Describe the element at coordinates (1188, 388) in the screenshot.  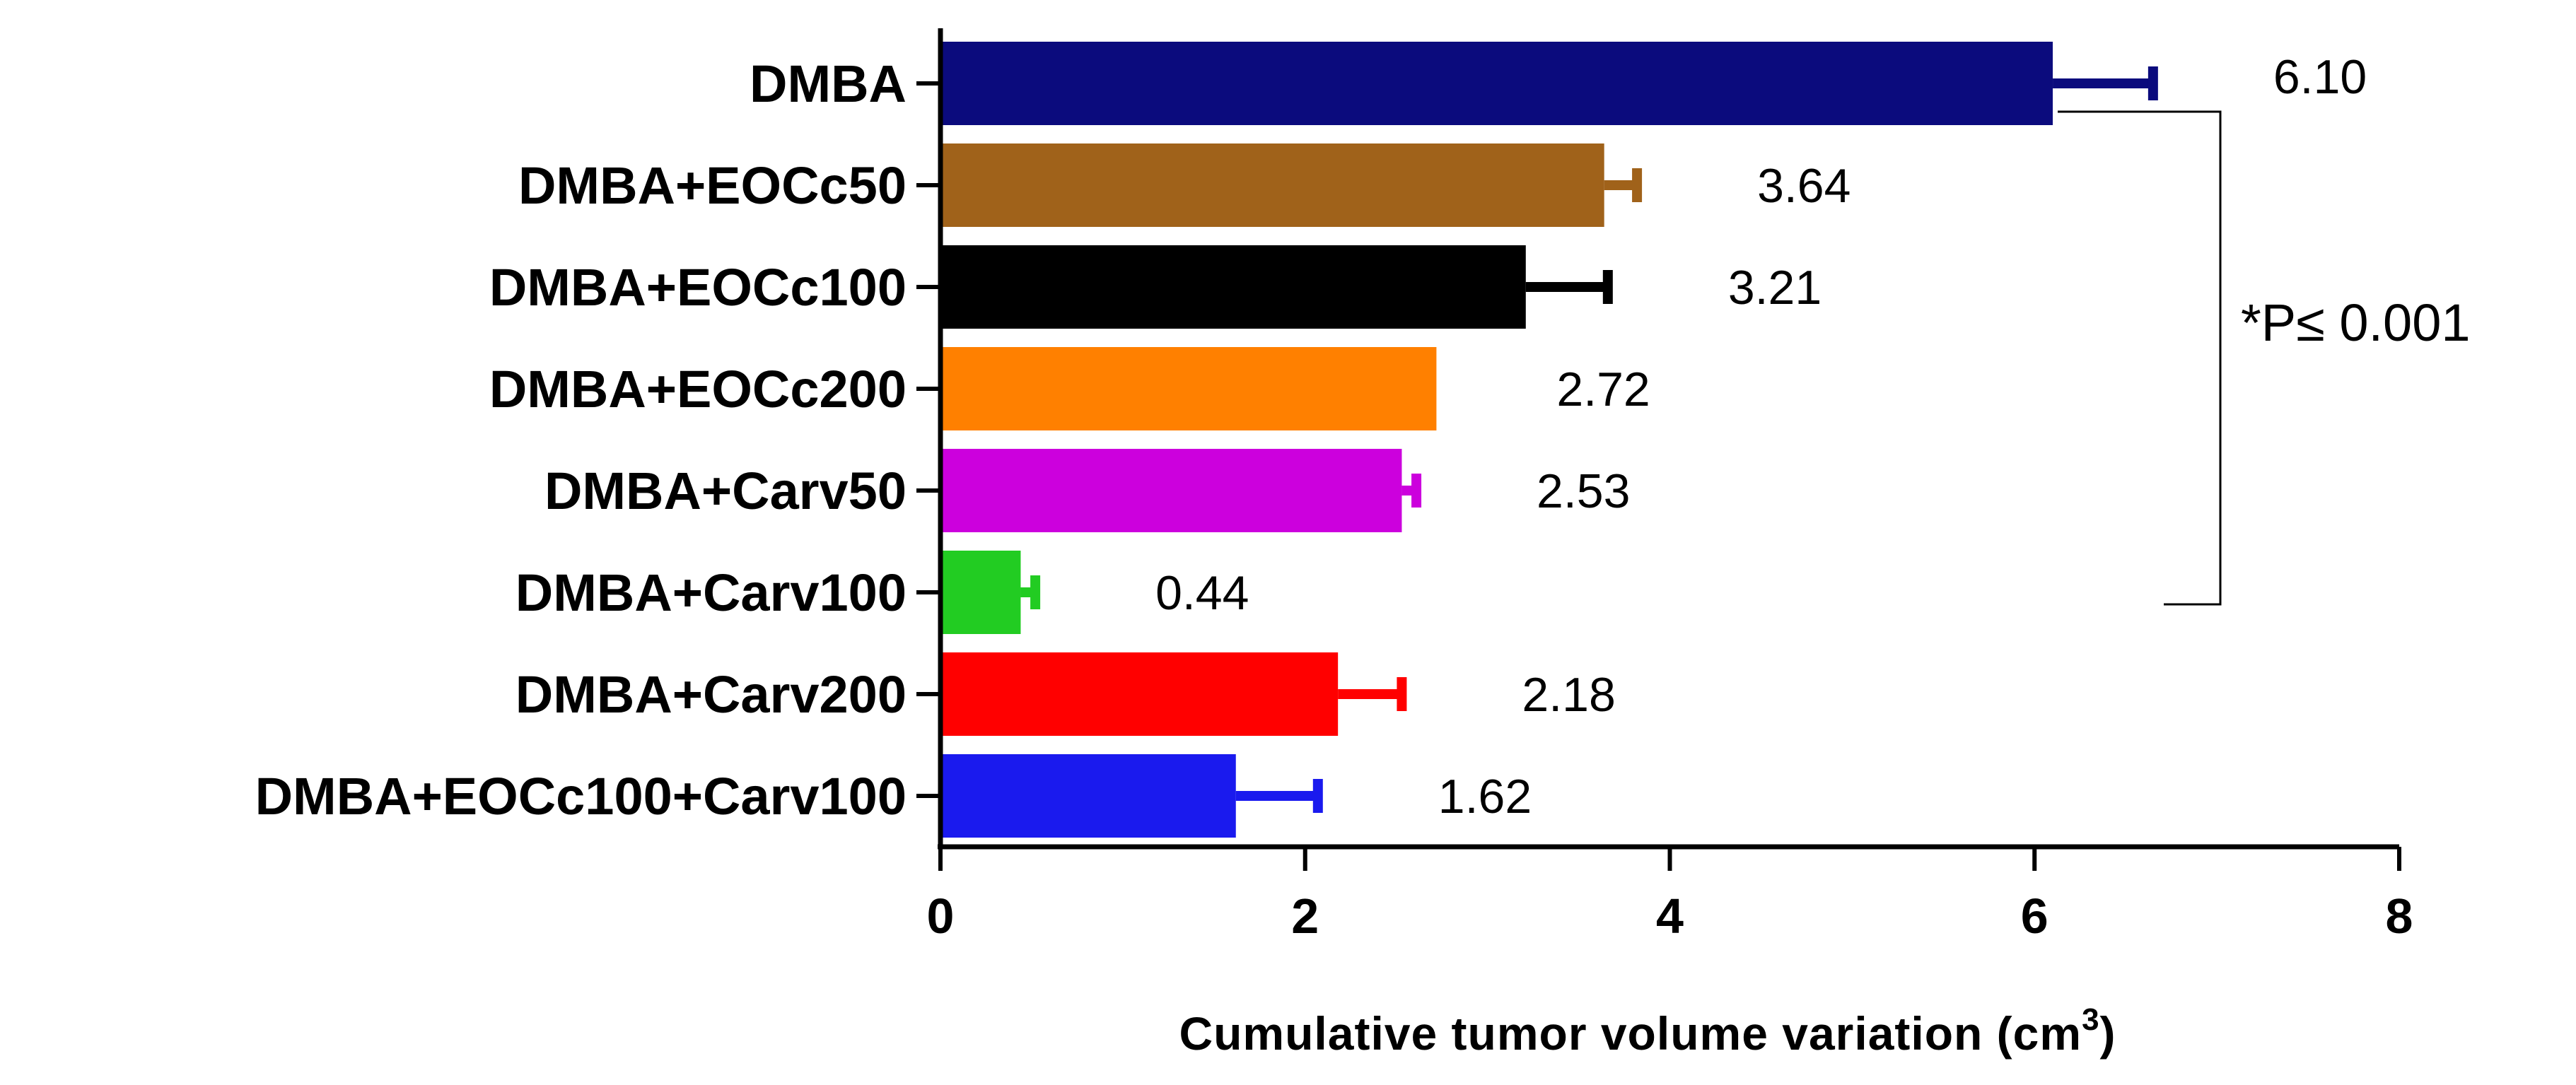
I see `bar-dmba-eocc200` at that location.